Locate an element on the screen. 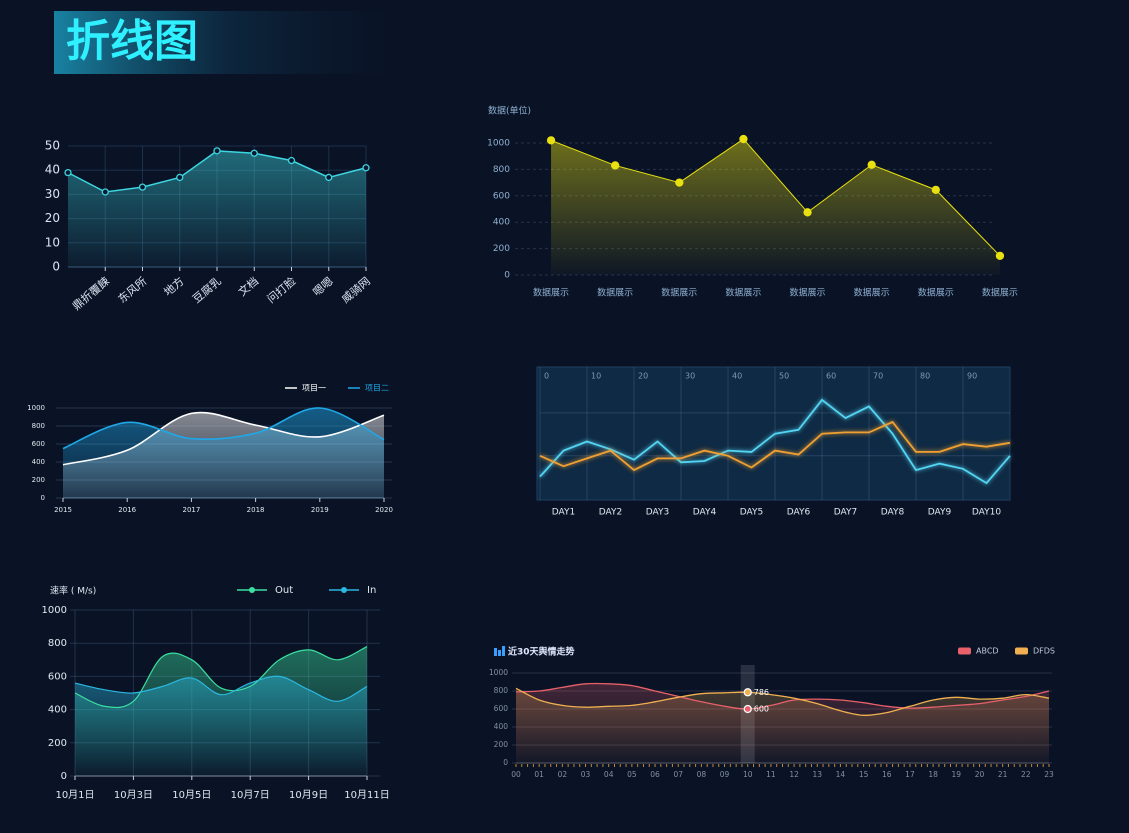 The height and width of the screenshot is (833, 1129). y-tick-label: 40 is located at coordinates (52, 170).